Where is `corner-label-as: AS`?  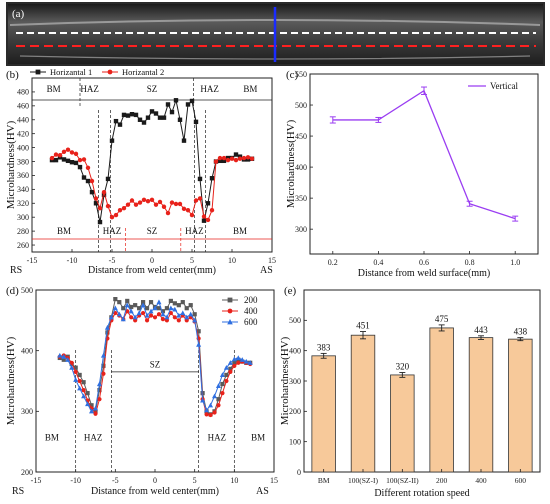 corner-label-as: AS is located at coordinates (266, 270).